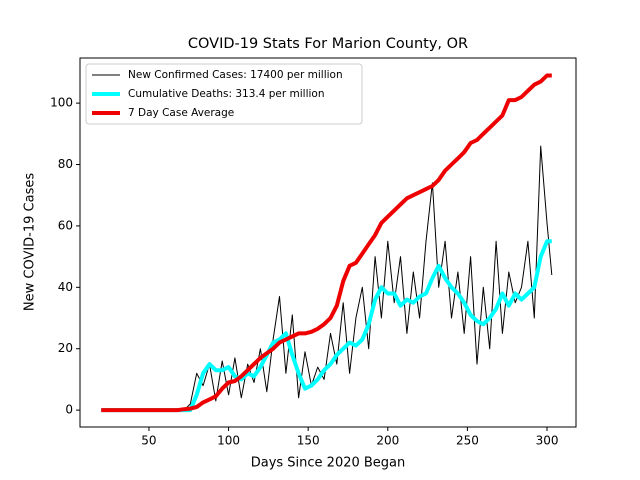 This screenshot has height=480, width=640. I want to click on legend-box, so click(224, 94).